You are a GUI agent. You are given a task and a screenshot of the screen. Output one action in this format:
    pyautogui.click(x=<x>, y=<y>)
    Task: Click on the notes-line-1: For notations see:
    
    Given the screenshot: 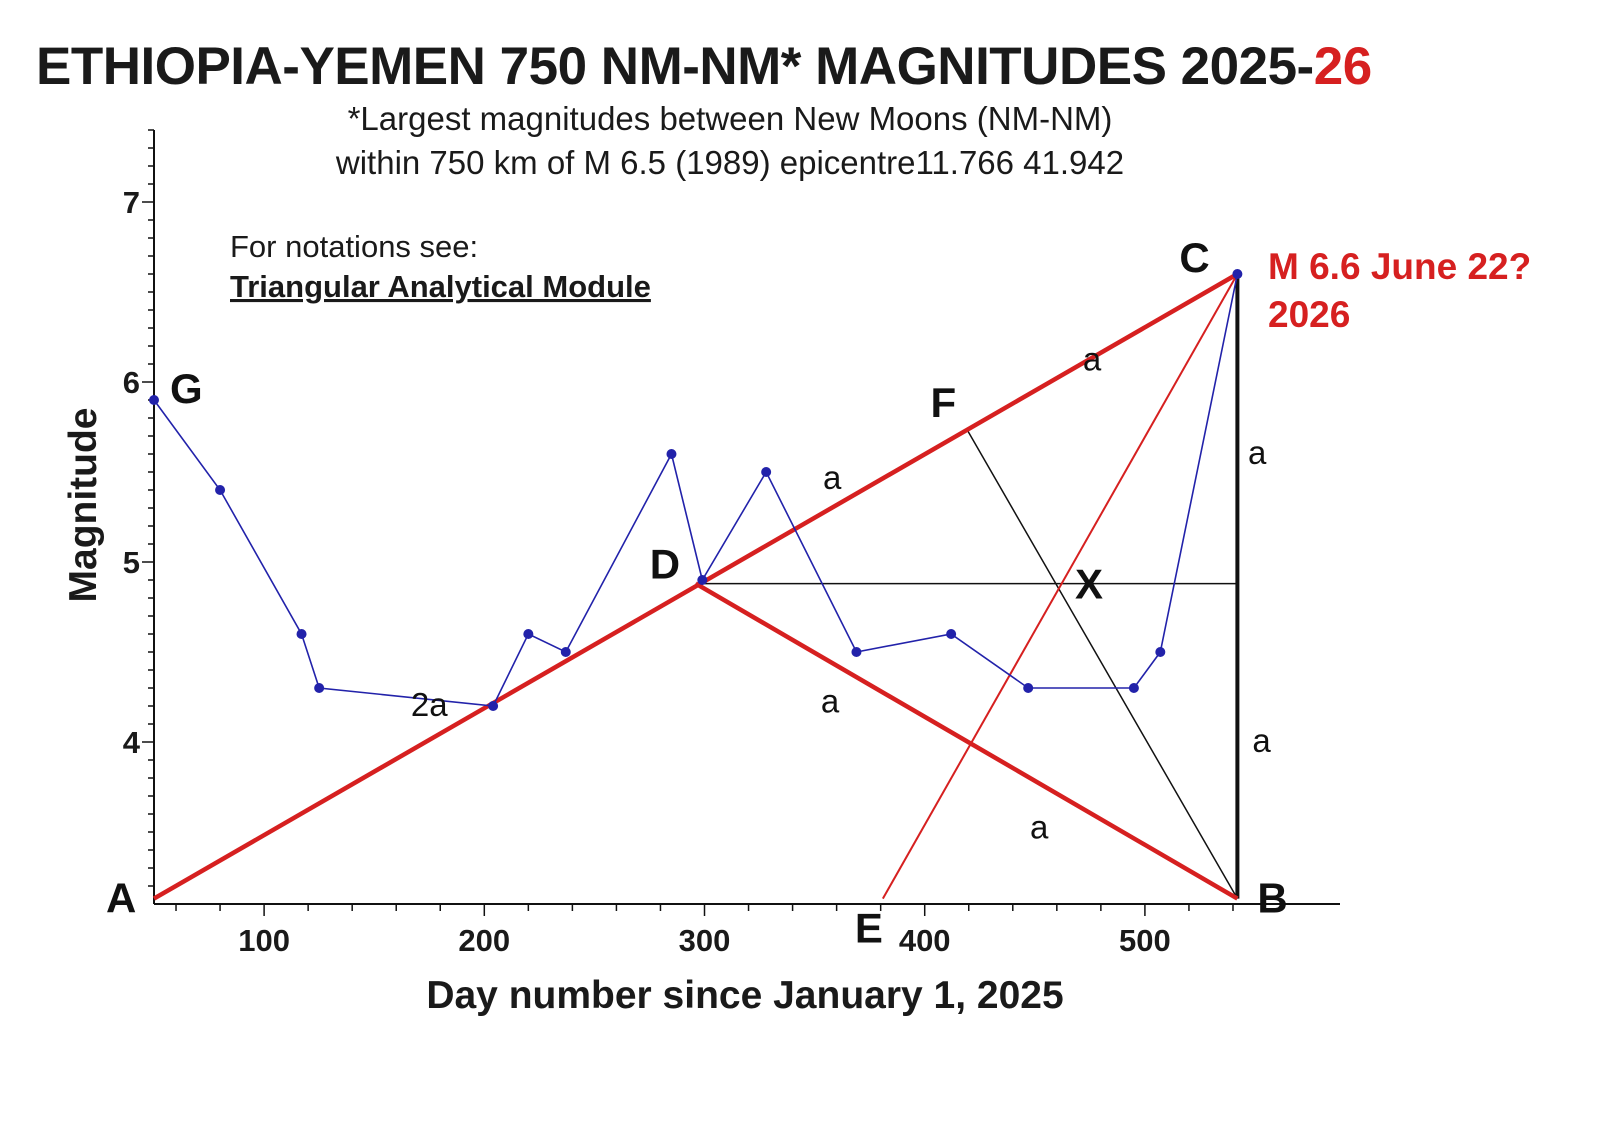 What is the action you would take?
    pyautogui.click(x=354, y=246)
    